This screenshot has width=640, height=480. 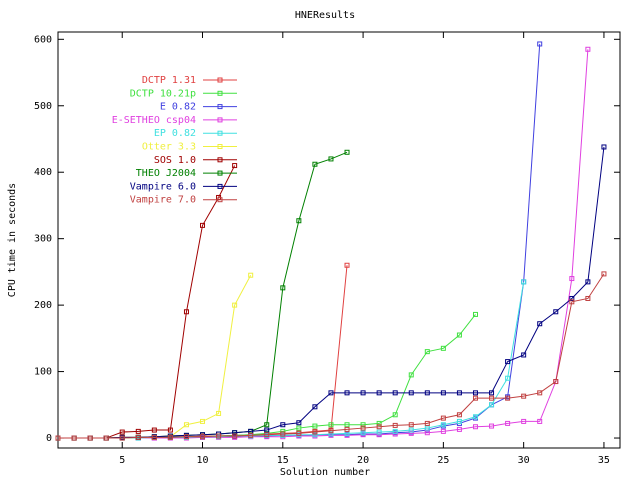 I want to click on legend-label: SOS 1.0, so click(x=175, y=160).